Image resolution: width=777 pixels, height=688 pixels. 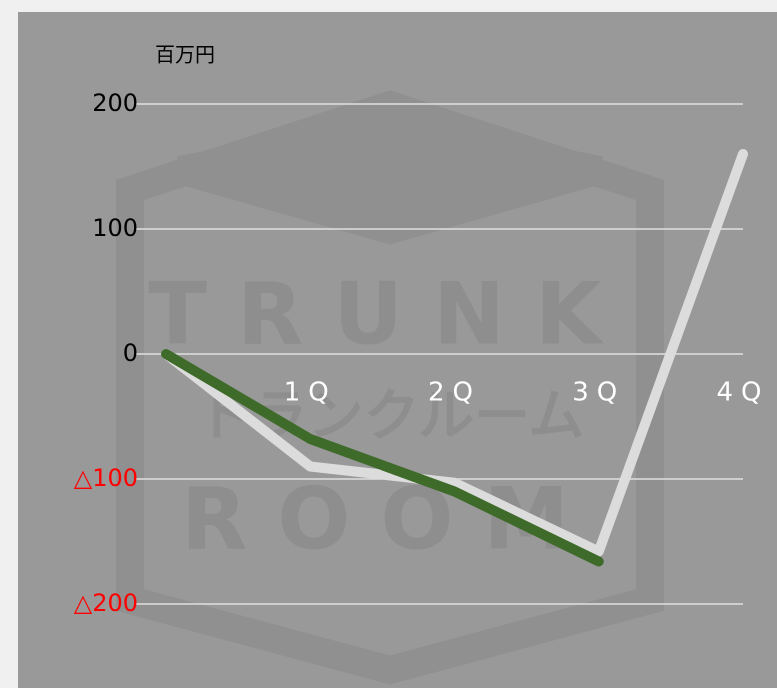 What do you see at coordinates (130, 353) in the screenshot?
I see `y-tick-label: 0` at bounding box center [130, 353].